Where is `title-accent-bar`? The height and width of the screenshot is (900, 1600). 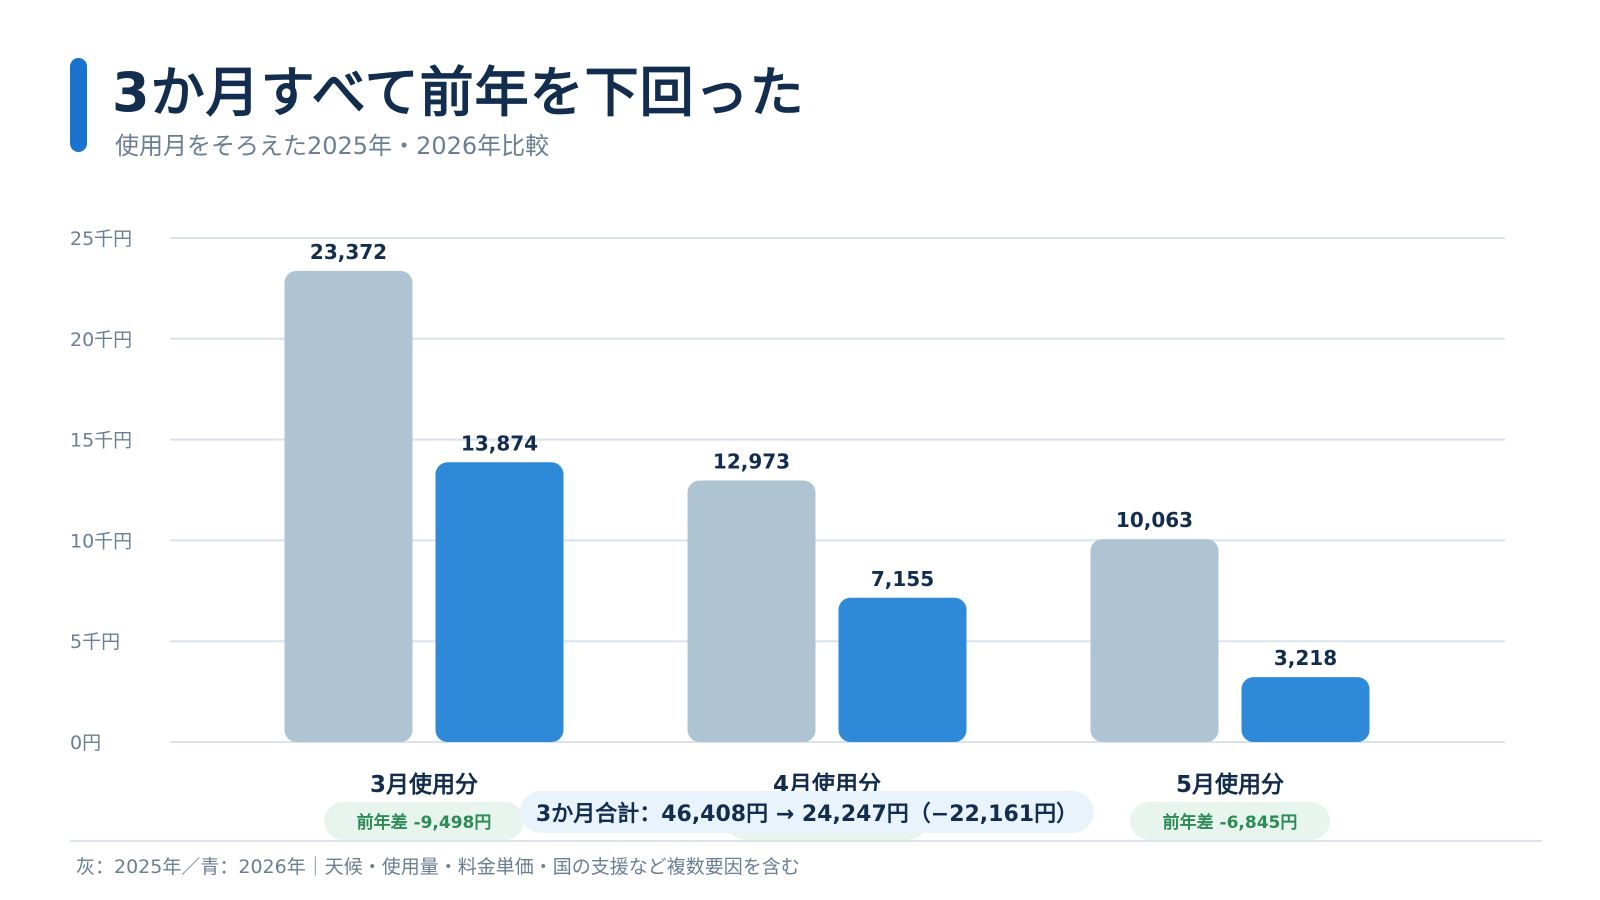
title-accent-bar is located at coordinates (78, 105).